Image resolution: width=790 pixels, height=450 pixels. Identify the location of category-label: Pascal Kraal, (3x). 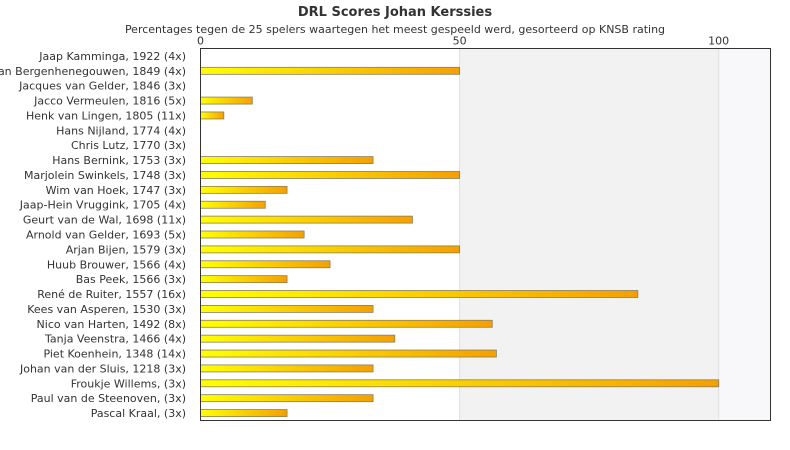
(138, 413).